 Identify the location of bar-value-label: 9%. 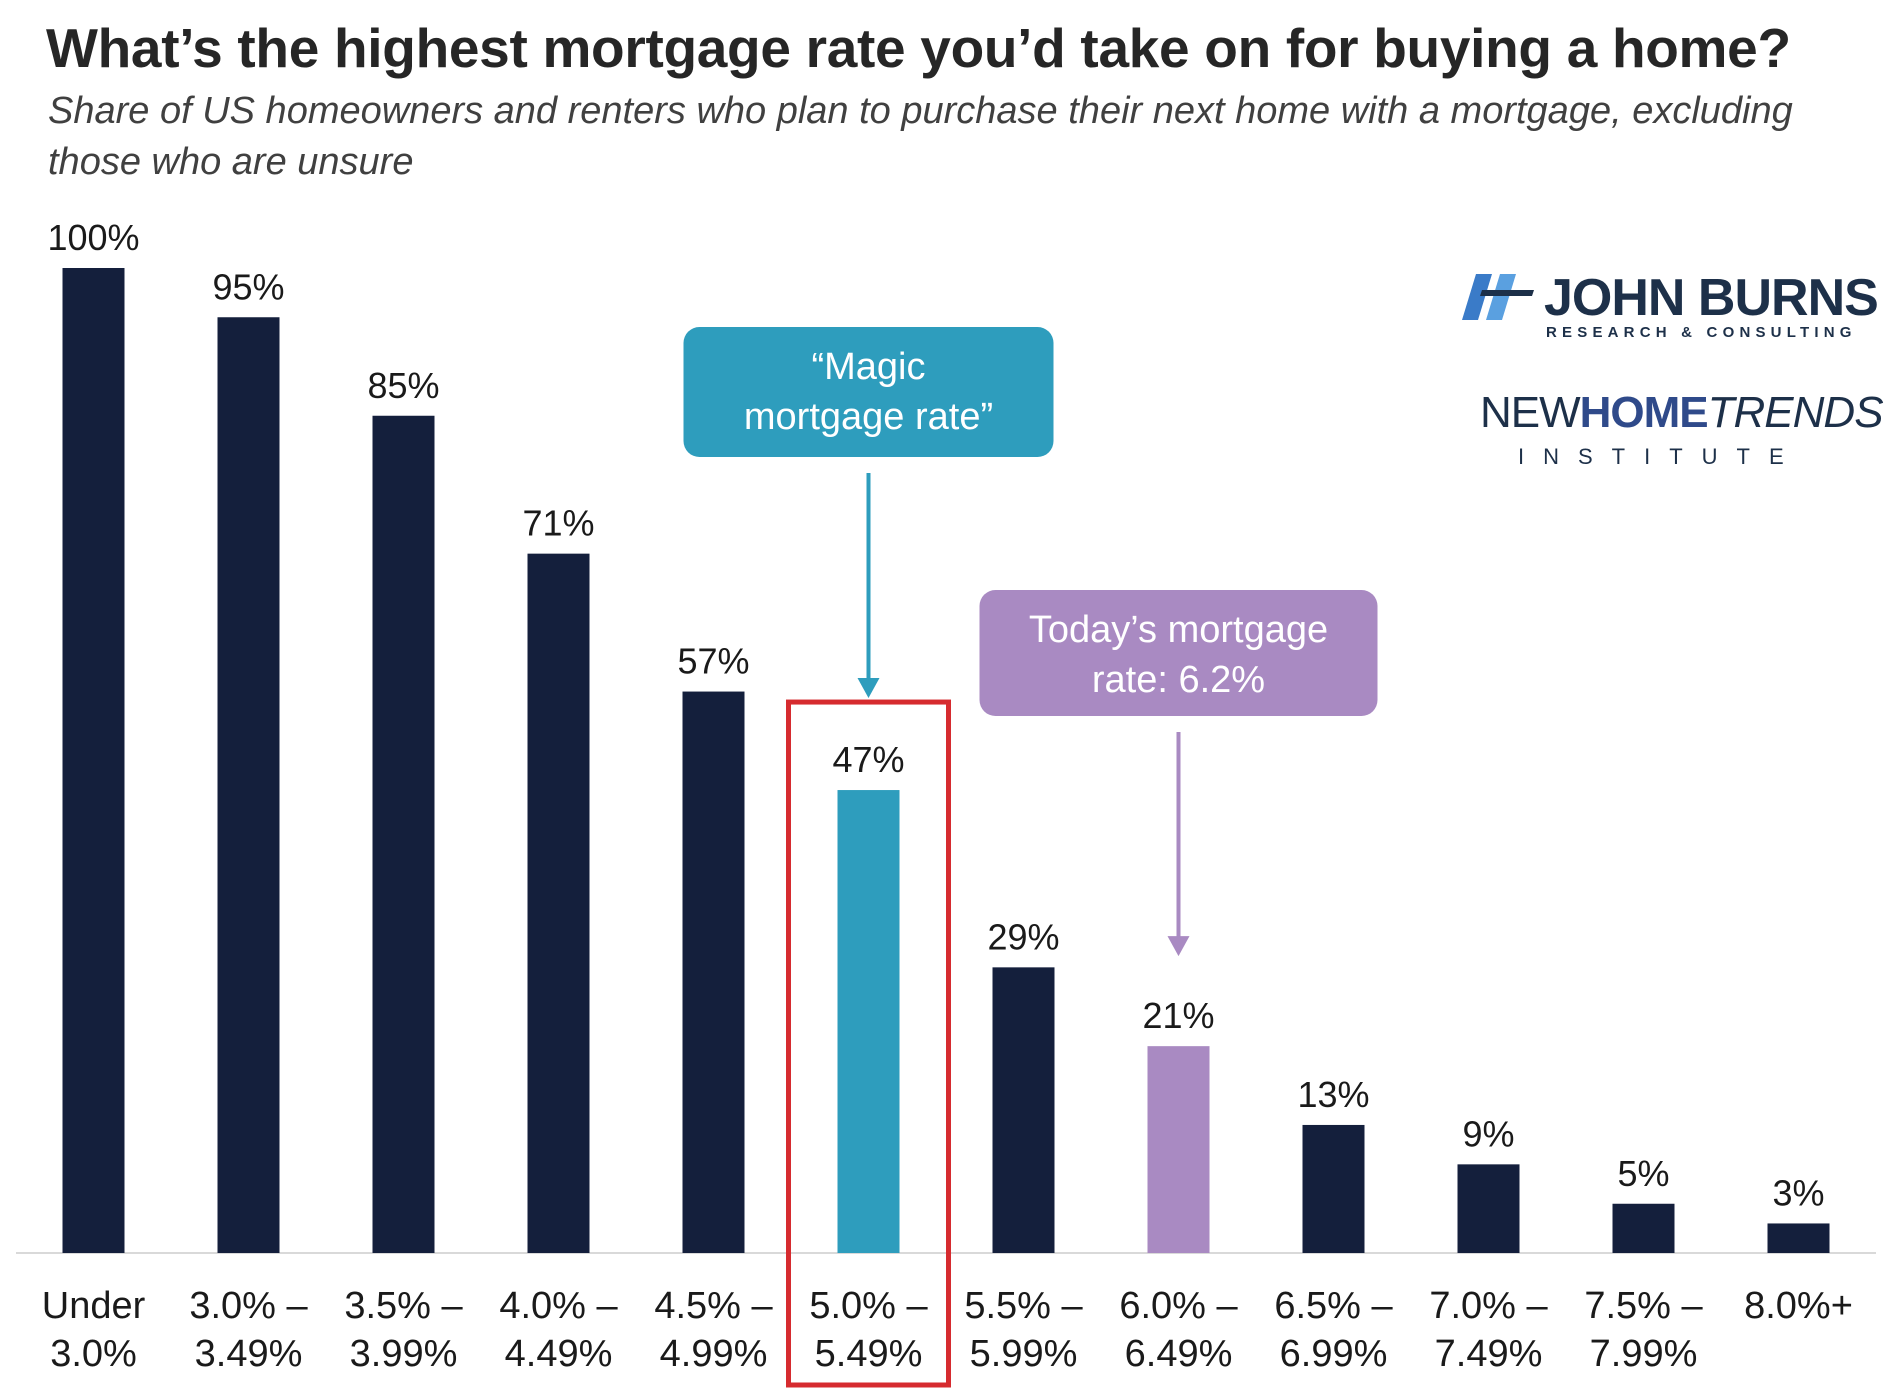
(1488, 1133).